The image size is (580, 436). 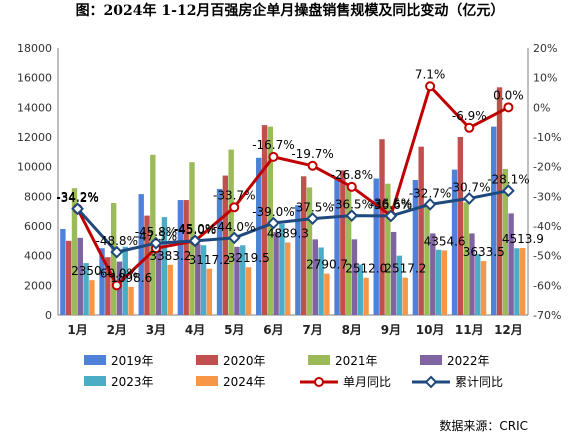 I want to click on legend-marker, so click(x=431, y=382).